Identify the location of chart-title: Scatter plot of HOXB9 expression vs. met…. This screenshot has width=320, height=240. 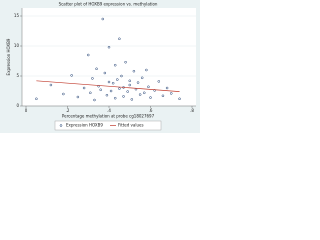
(108, 4).